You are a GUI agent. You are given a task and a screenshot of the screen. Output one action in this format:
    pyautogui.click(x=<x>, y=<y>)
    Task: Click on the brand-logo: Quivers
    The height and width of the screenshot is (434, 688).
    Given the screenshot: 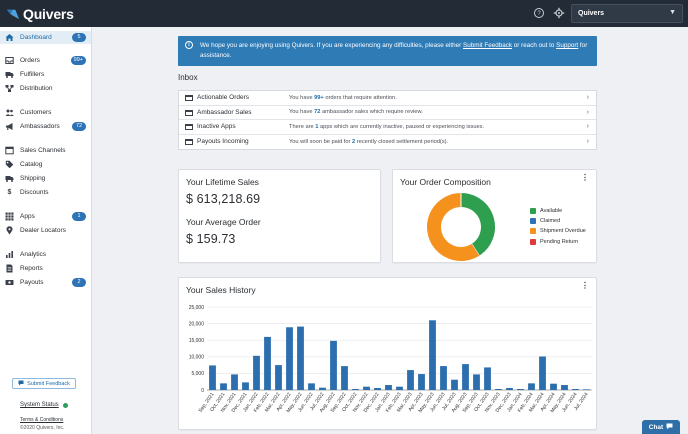 What is the action you would take?
    pyautogui.click(x=40, y=13)
    